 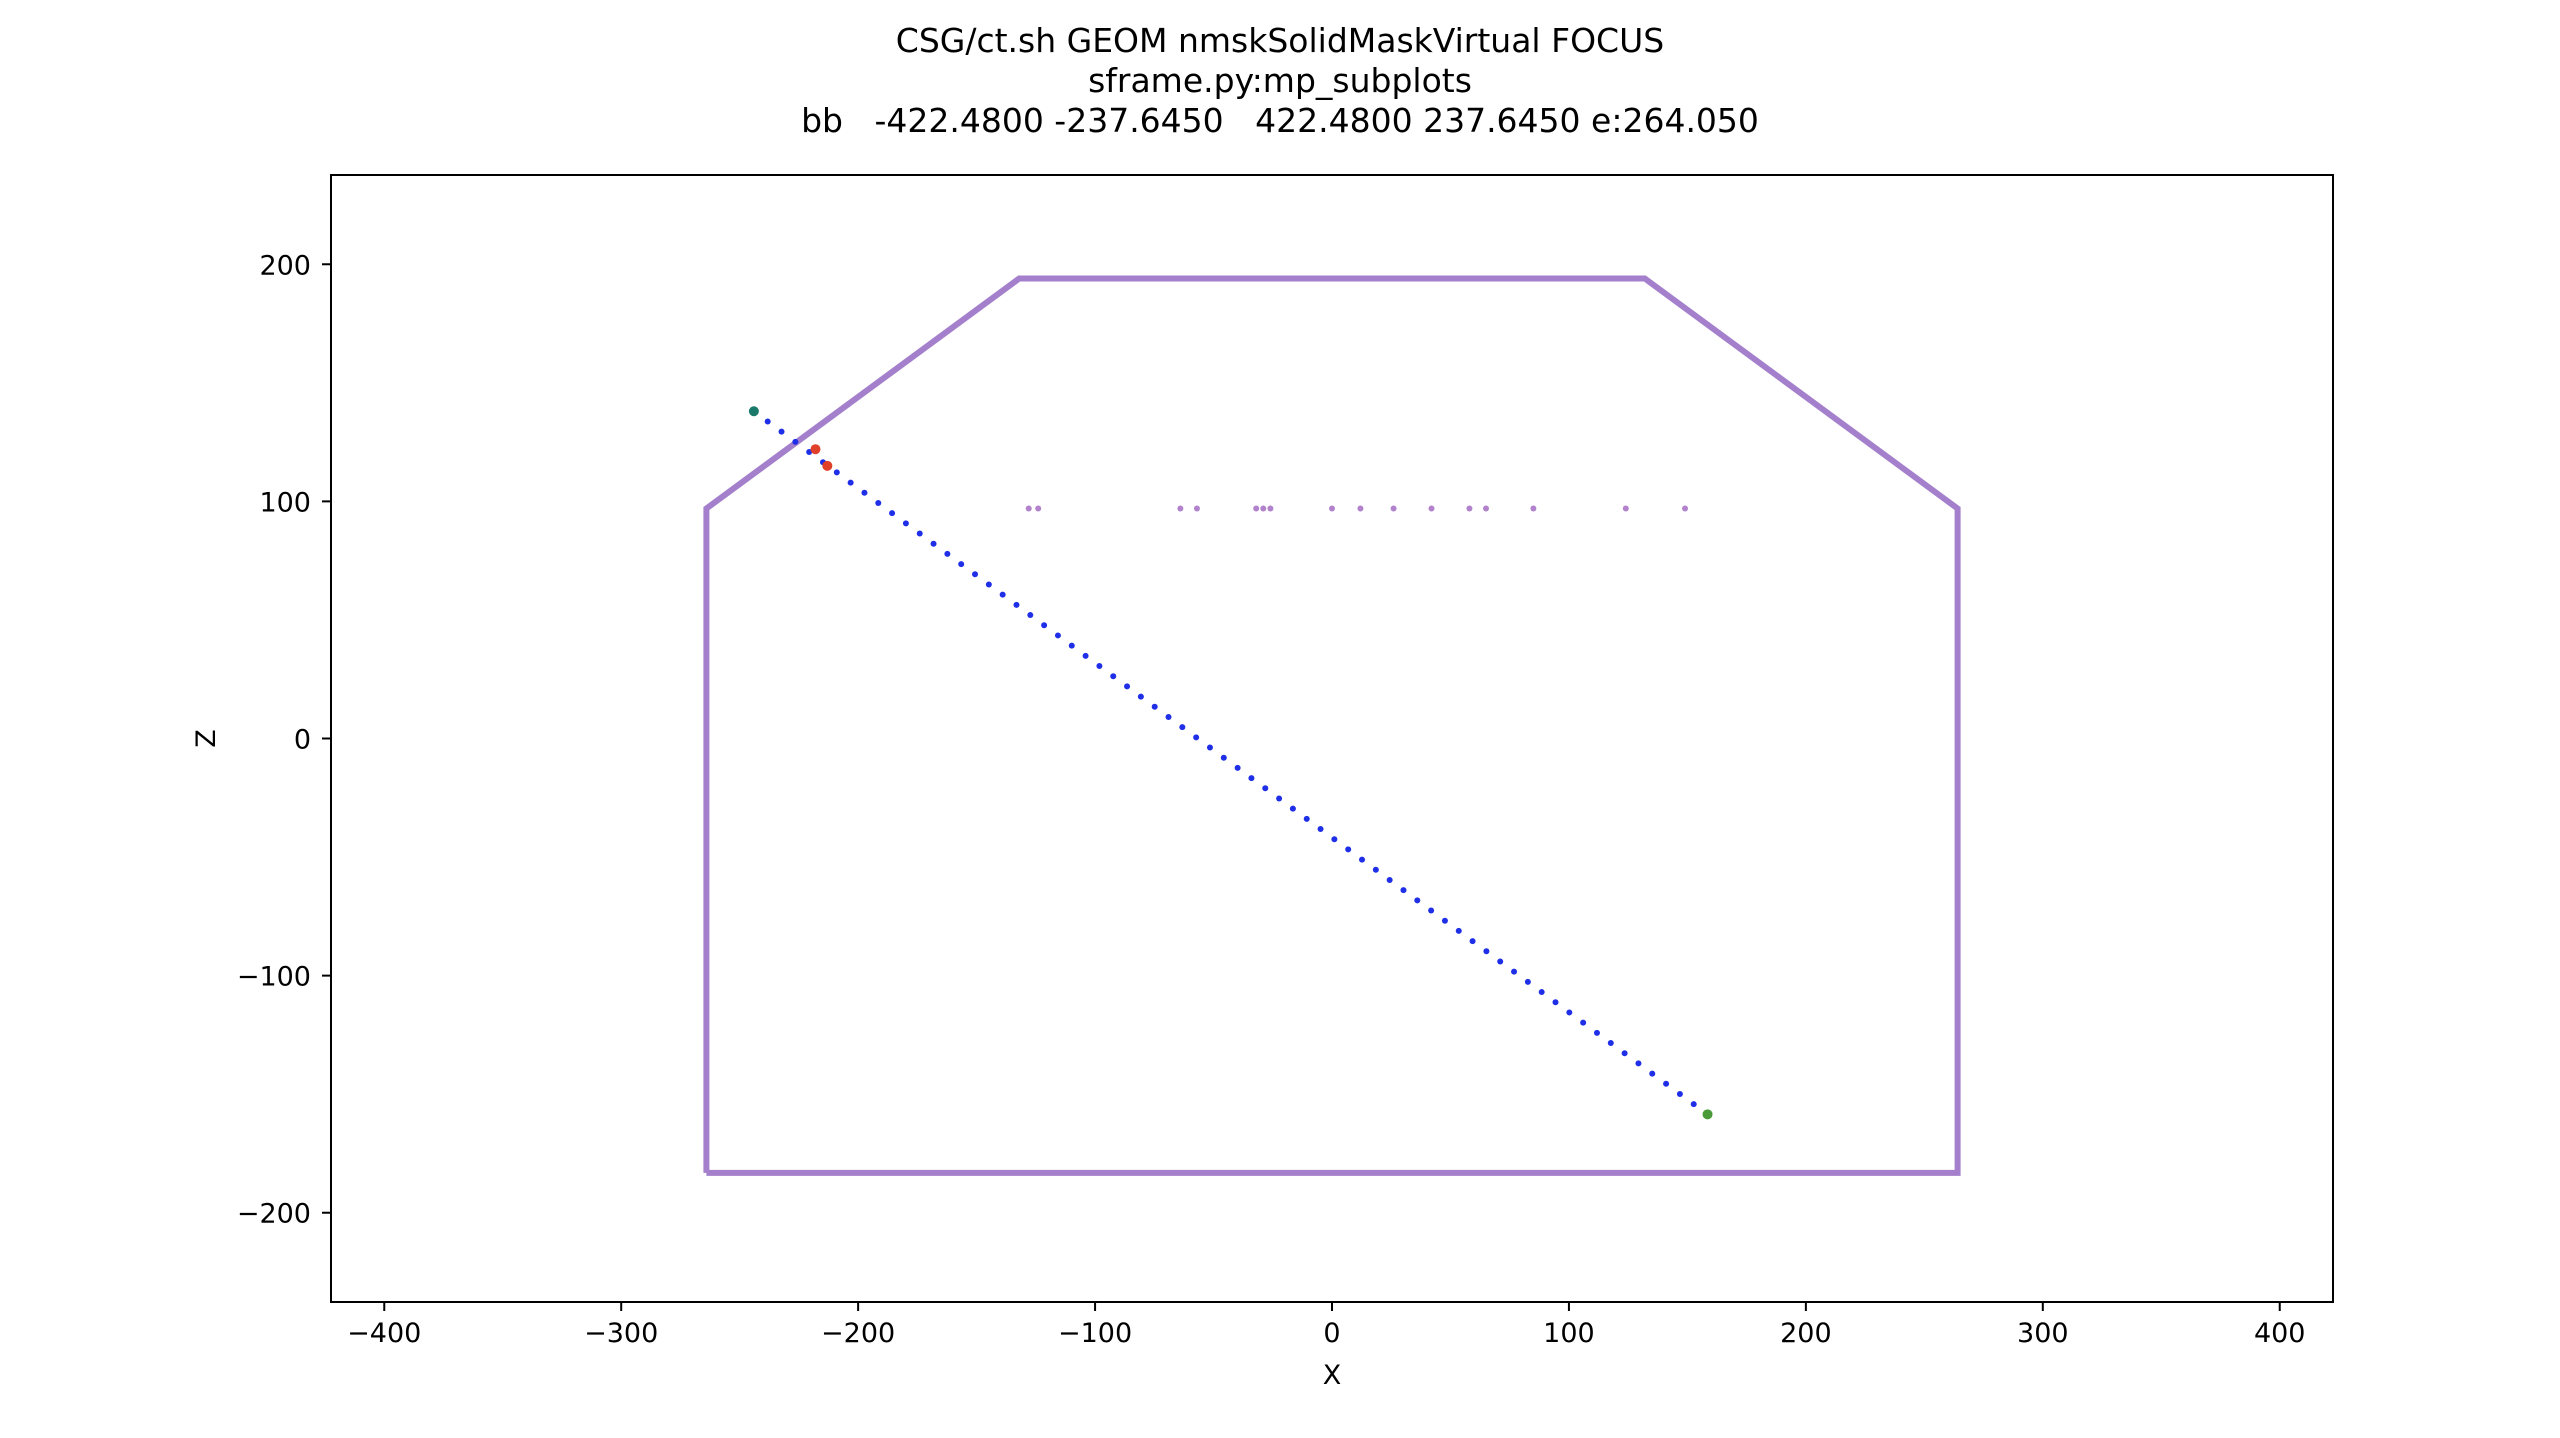 I want to click on x-axis: −400 −300 −200 −100 0 100 200 300 400, so click(x=1326, y=1325).